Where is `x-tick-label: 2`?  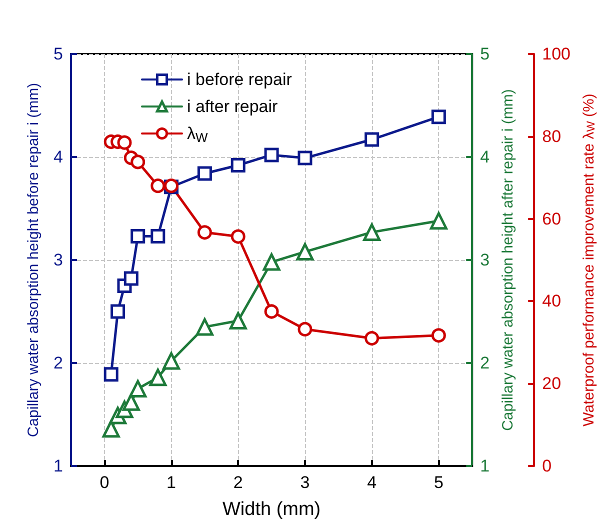 x-tick-label: 2 is located at coordinates (238, 482).